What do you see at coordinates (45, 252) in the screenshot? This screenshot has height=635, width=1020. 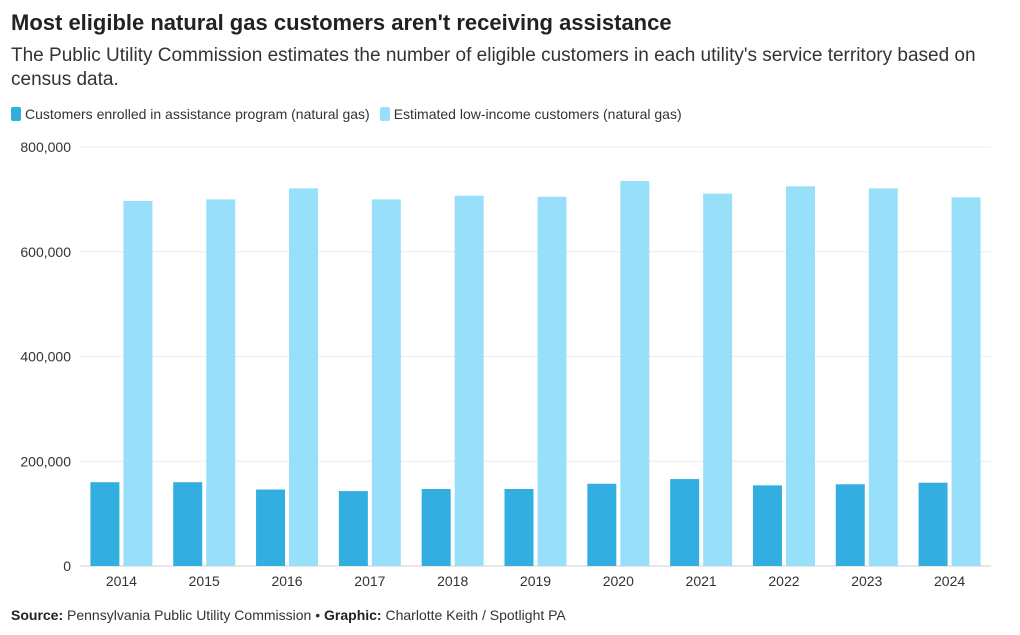 I see `y-tick-label: 600,000` at bounding box center [45, 252].